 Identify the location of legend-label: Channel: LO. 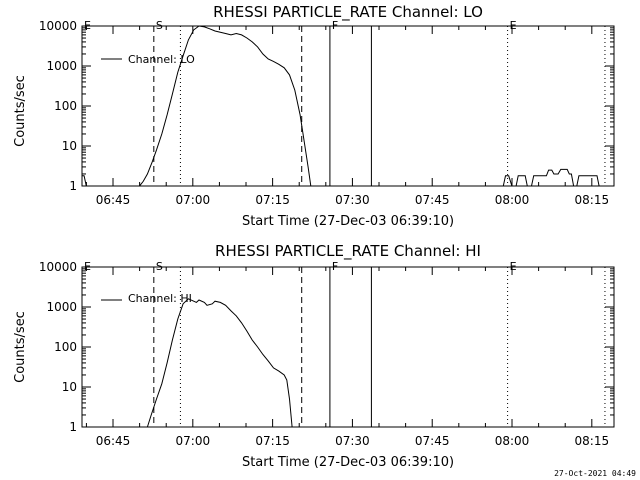
(161, 59).